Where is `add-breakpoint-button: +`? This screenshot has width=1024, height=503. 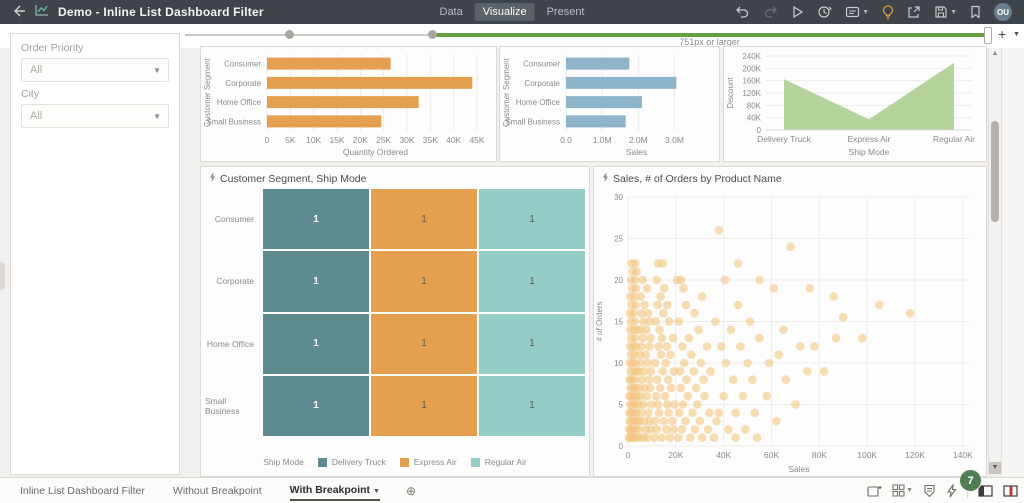 add-breakpoint-button: + is located at coordinates (1002, 34).